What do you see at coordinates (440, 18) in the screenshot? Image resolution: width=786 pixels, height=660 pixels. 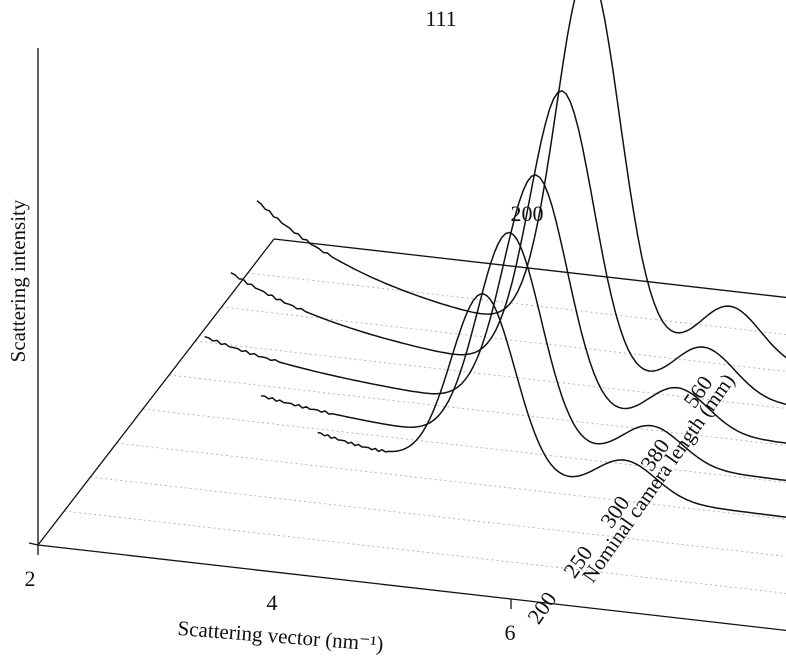 I see `peak-annotation-111: 111` at bounding box center [440, 18].